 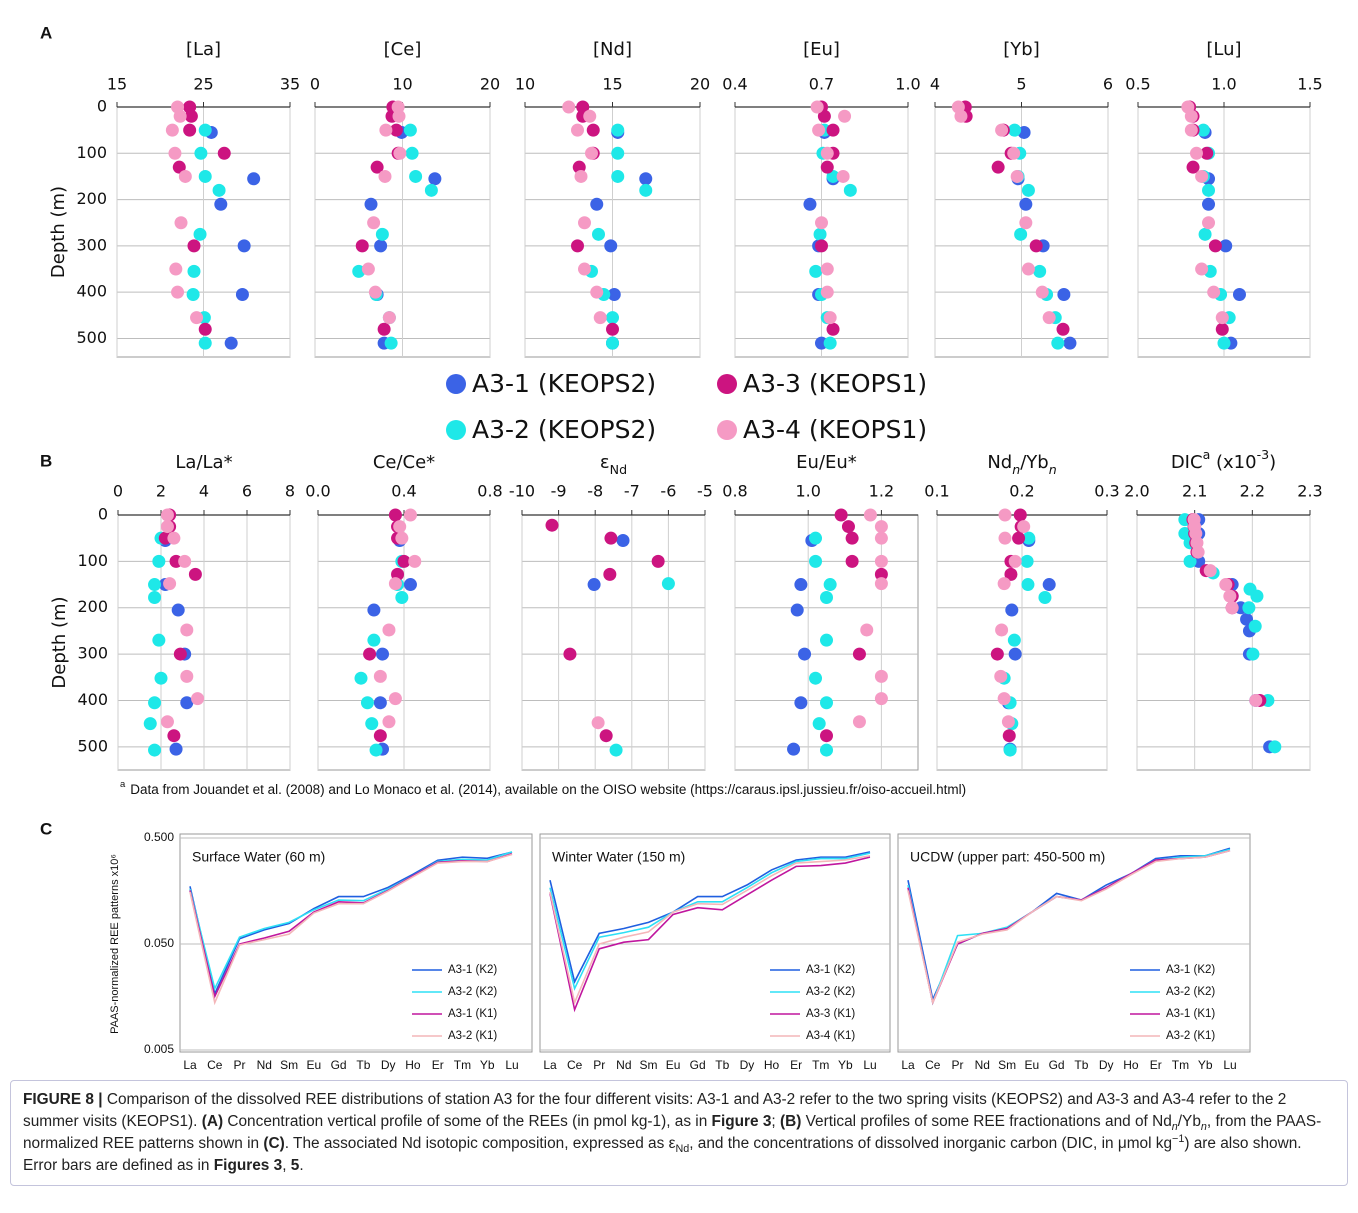 I want to click on caption-text: (A), so click(x=212, y=1121).